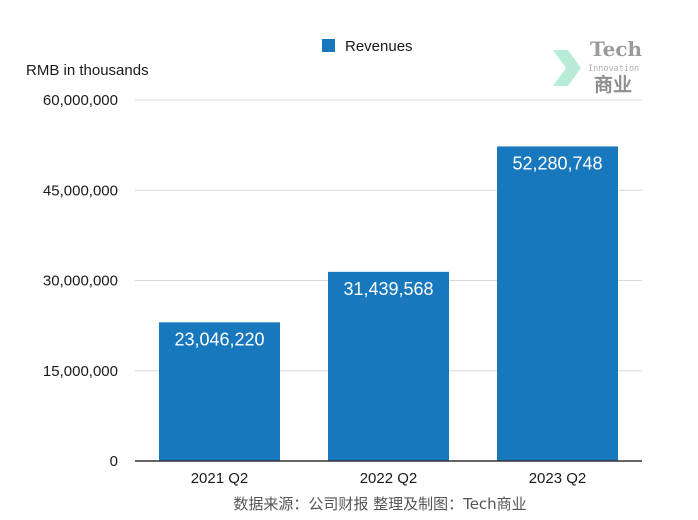 Image resolution: width=698 pixels, height=520 pixels. I want to click on y-tick-label: 30,000,000, so click(80, 281).